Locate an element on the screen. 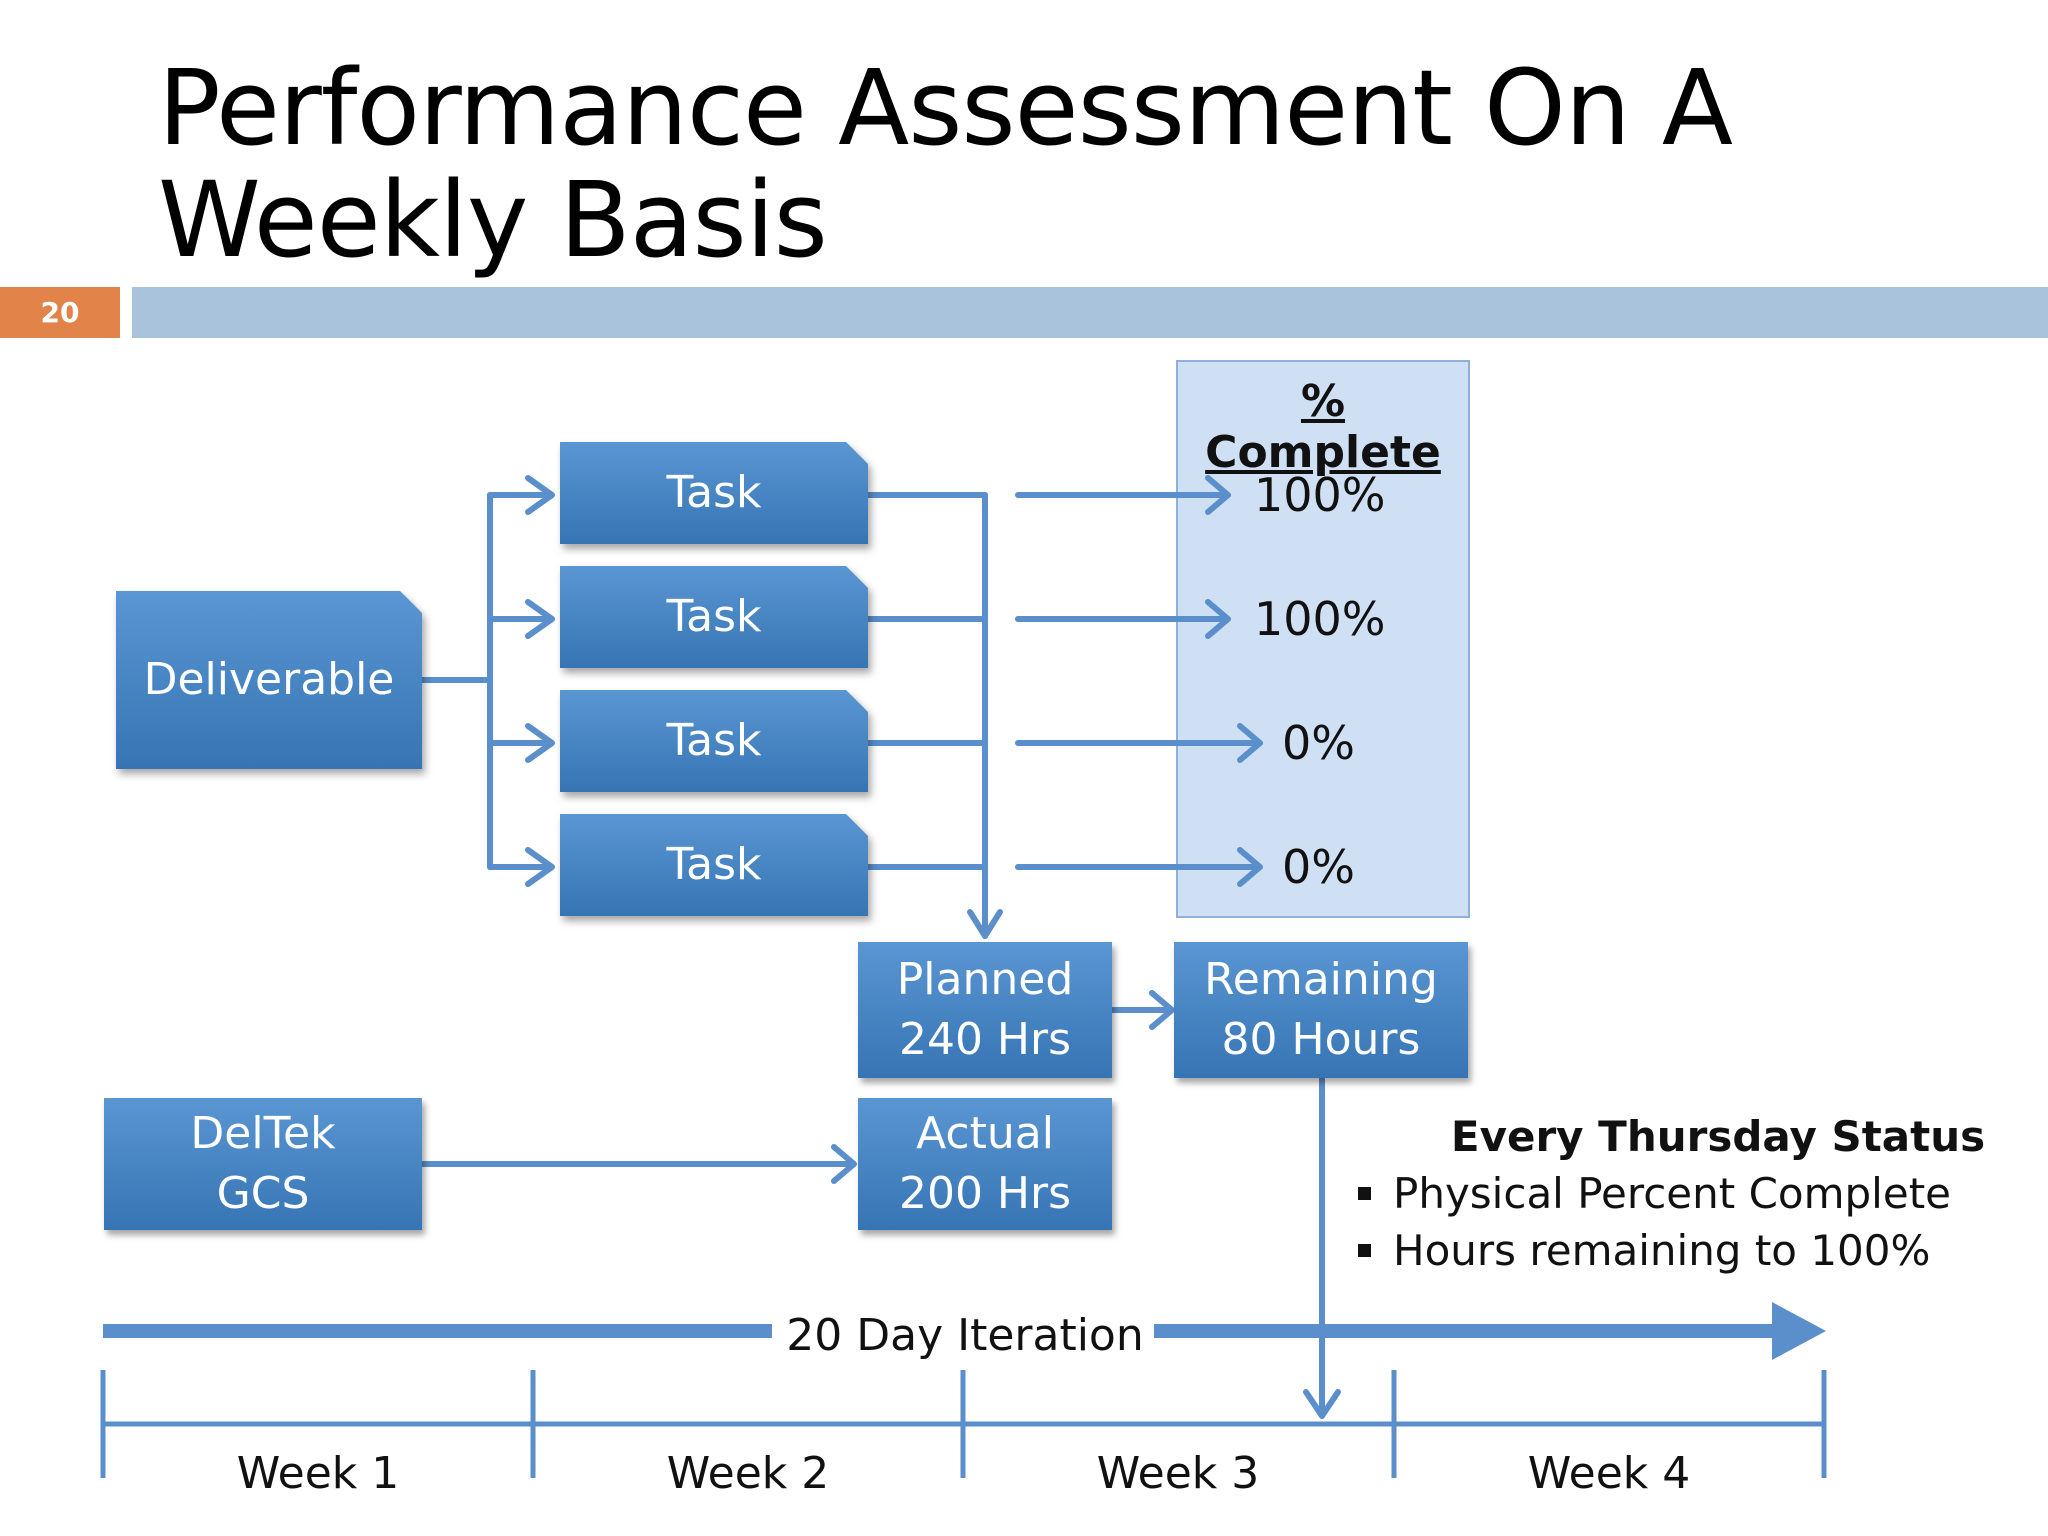 The height and width of the screenshot is (1536, 2048). status-bullet: Hours remaining to 100% is located at coordinates (1678, 1250).